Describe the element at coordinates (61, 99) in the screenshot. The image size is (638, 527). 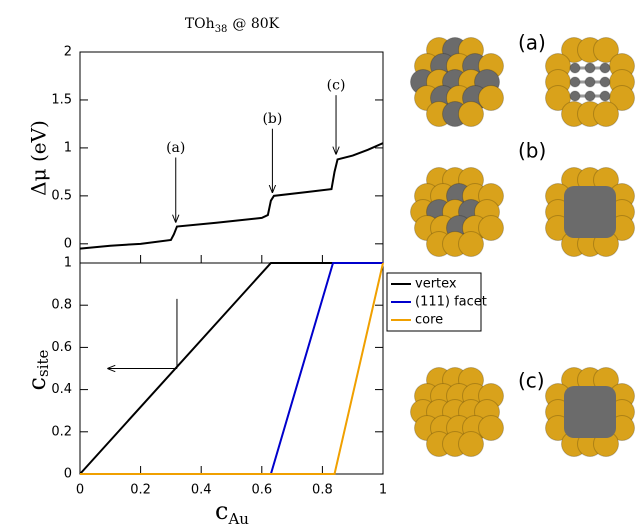
I see `y-tick-label: 1.5` at that location.